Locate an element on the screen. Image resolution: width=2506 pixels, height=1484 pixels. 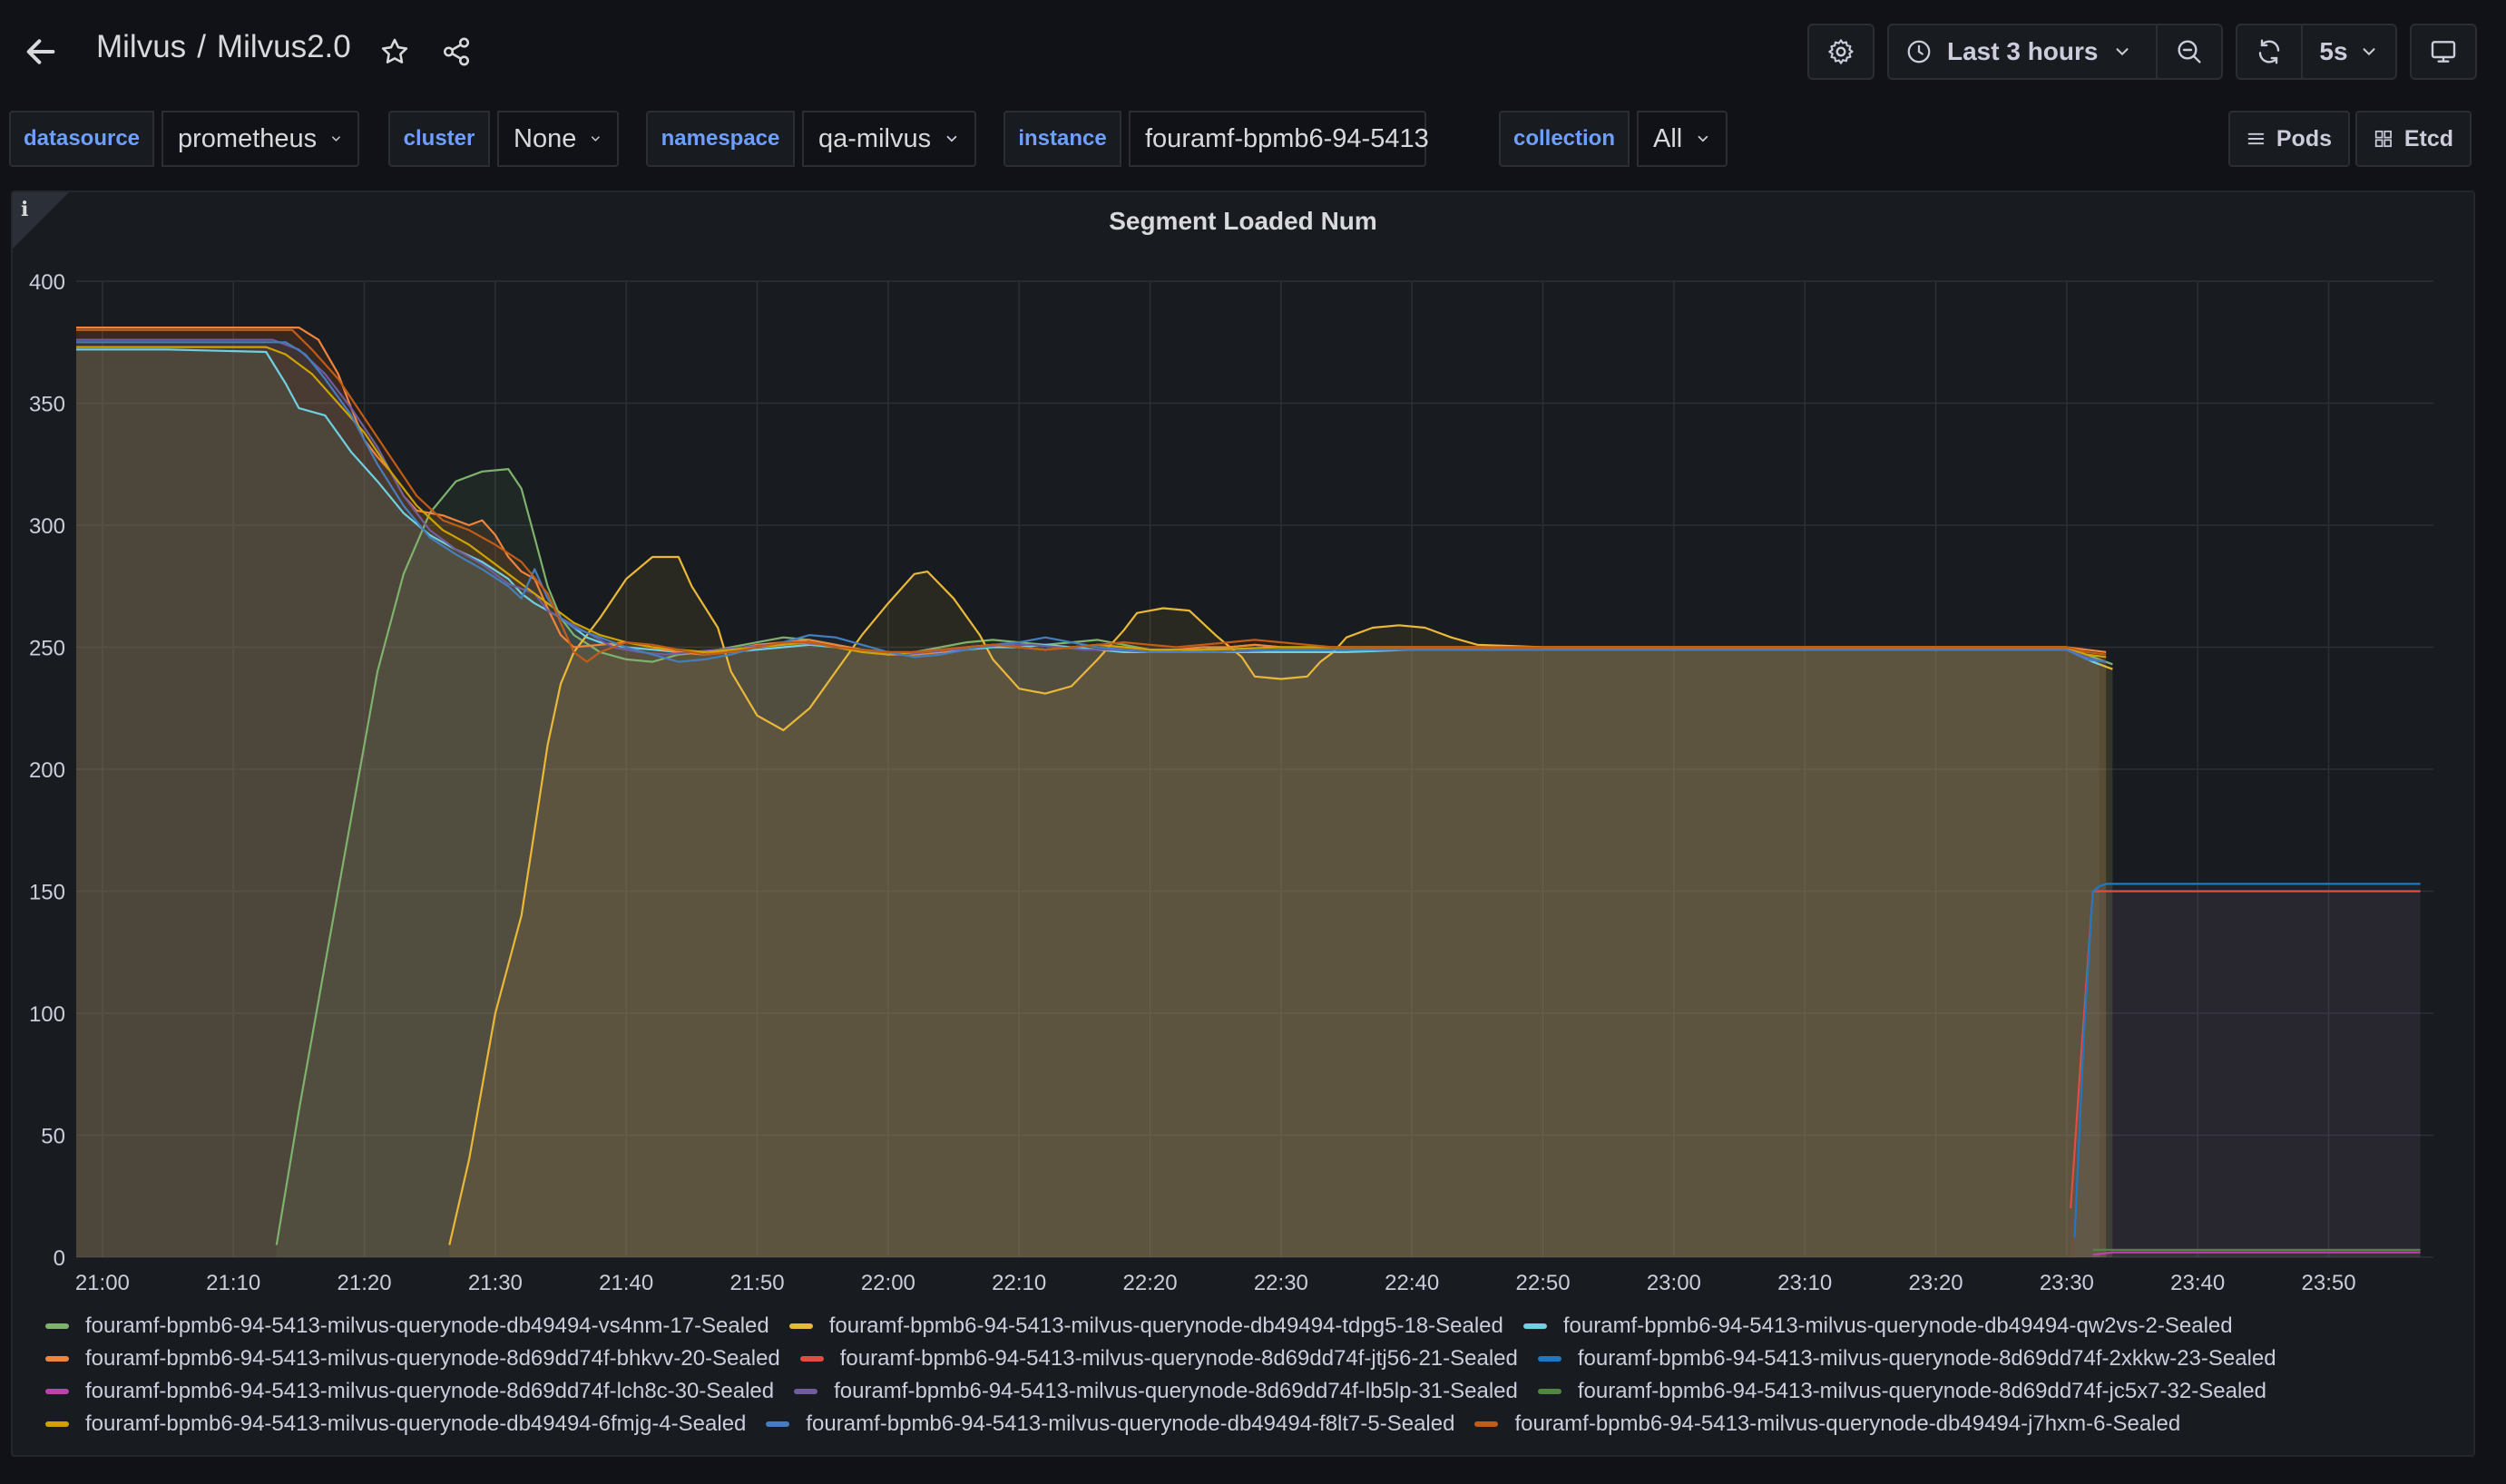
breadcrumb: Milvus / Milvus2.0 is located at coordinates (223, 47).